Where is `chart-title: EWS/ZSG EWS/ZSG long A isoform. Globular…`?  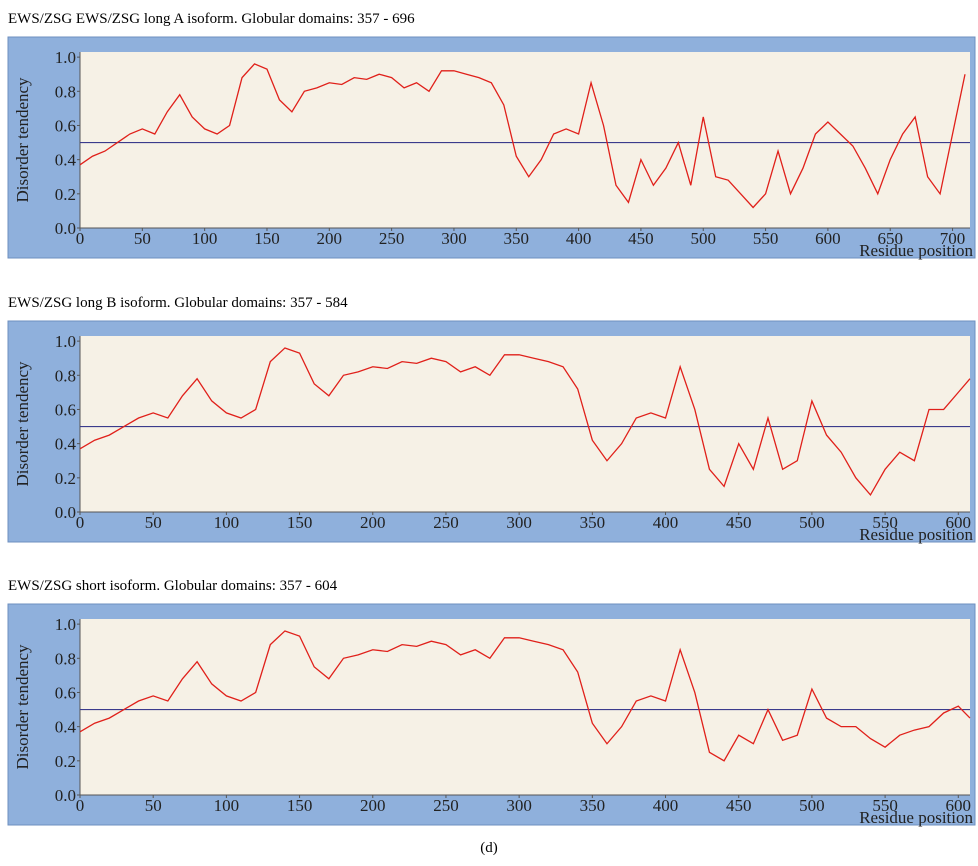
chart-title: EWS/ZSG EWS/ZSG long A isoform. Globular… is located at coordinates (211, 19).